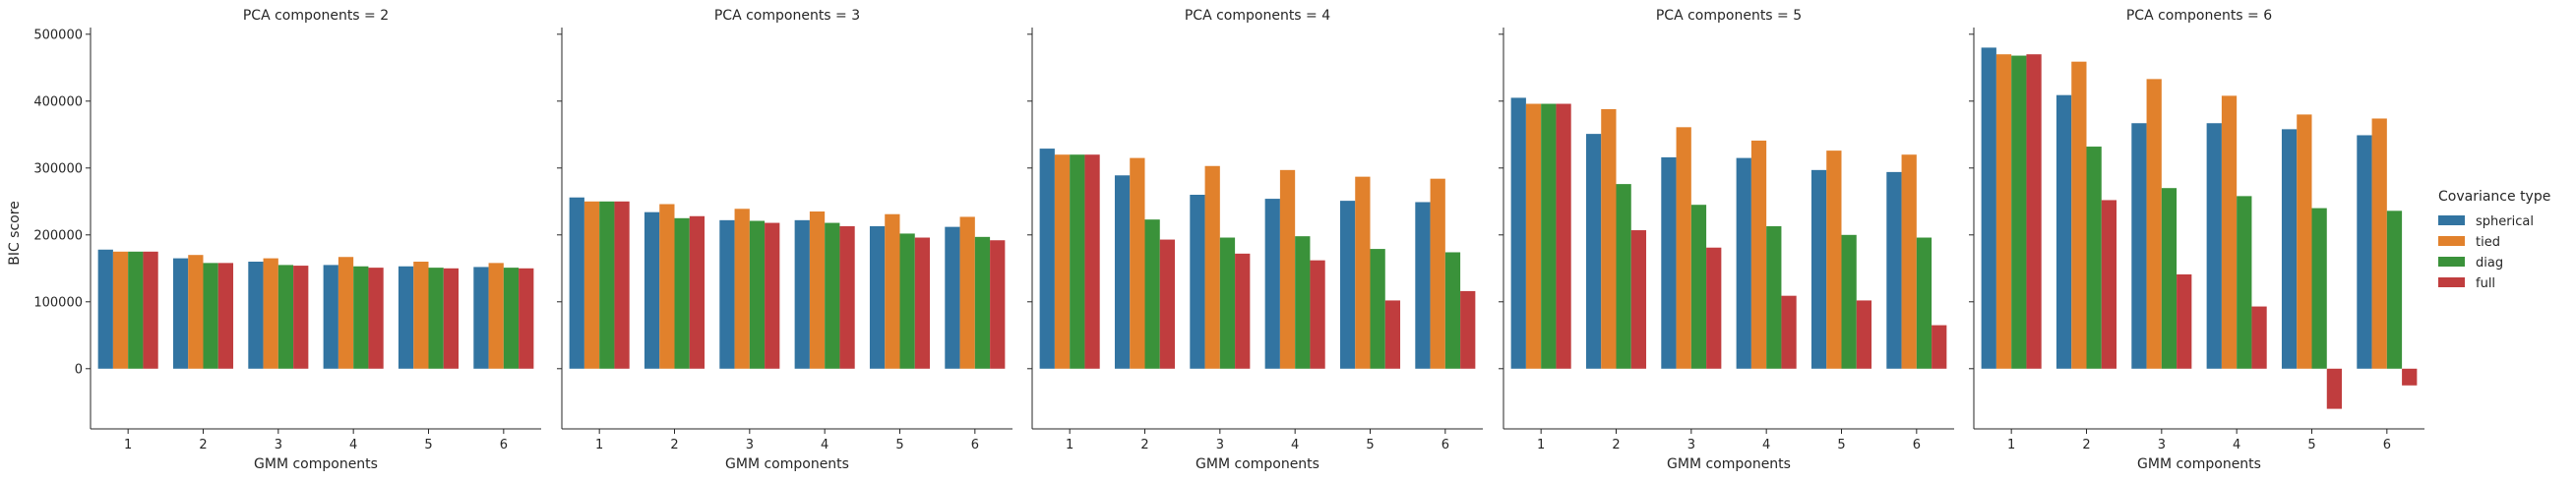 The image size is (2576, 482). What do you see at coordinates (1729, 16) in the screenshot?
I see `panel-title: PCA components = 5` at bounding box center [1729, 16].